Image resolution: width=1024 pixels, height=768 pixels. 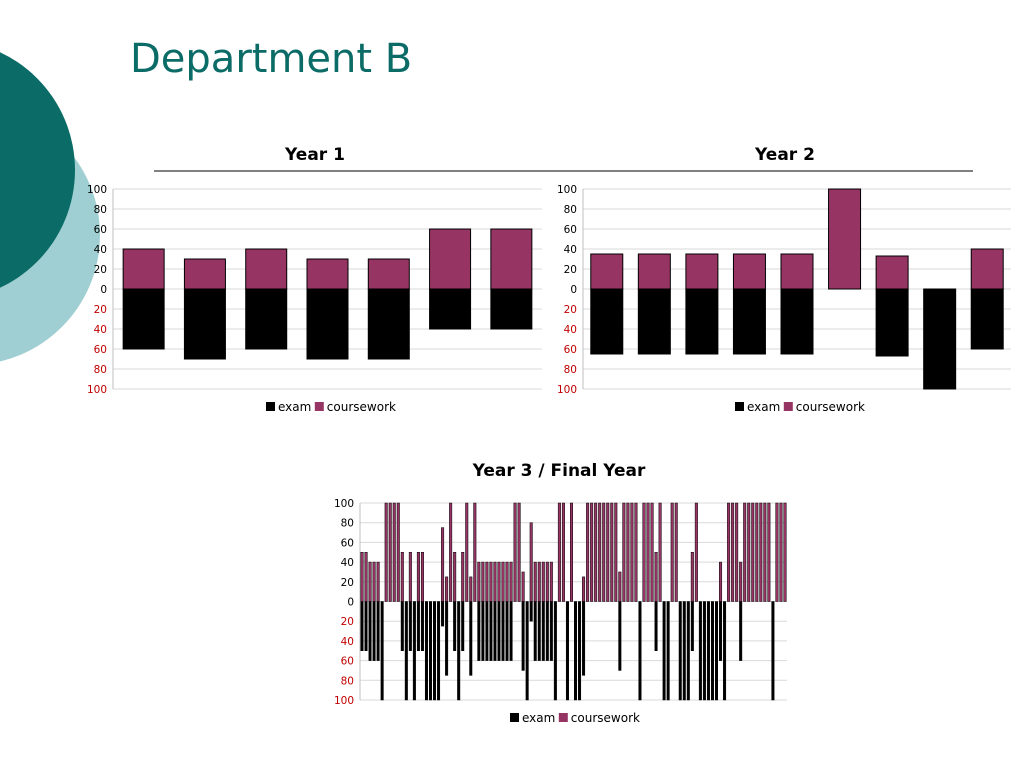 What do you see at coordinates (538, 718) in the screenshot?
I see `year3-legend-label-exam: exam` at bounding box center [538, 718].